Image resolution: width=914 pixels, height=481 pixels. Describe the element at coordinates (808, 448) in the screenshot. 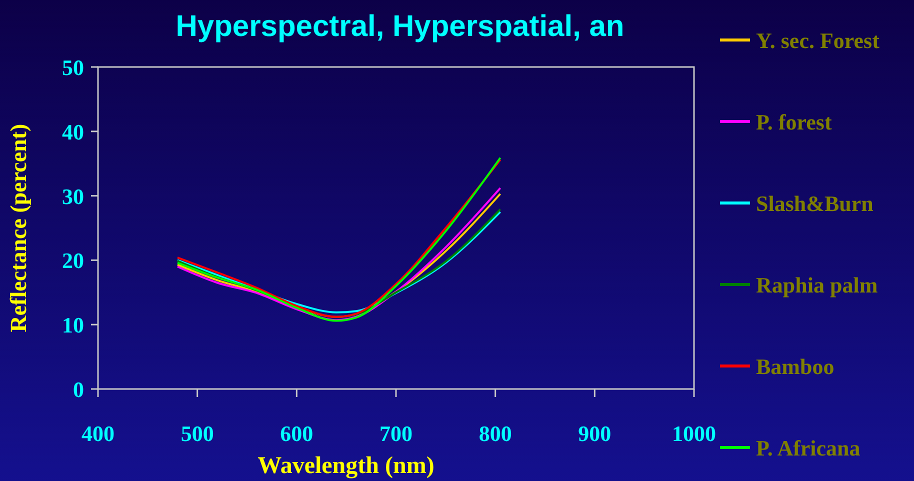

I see `legend-label: P. Africana` at that location.